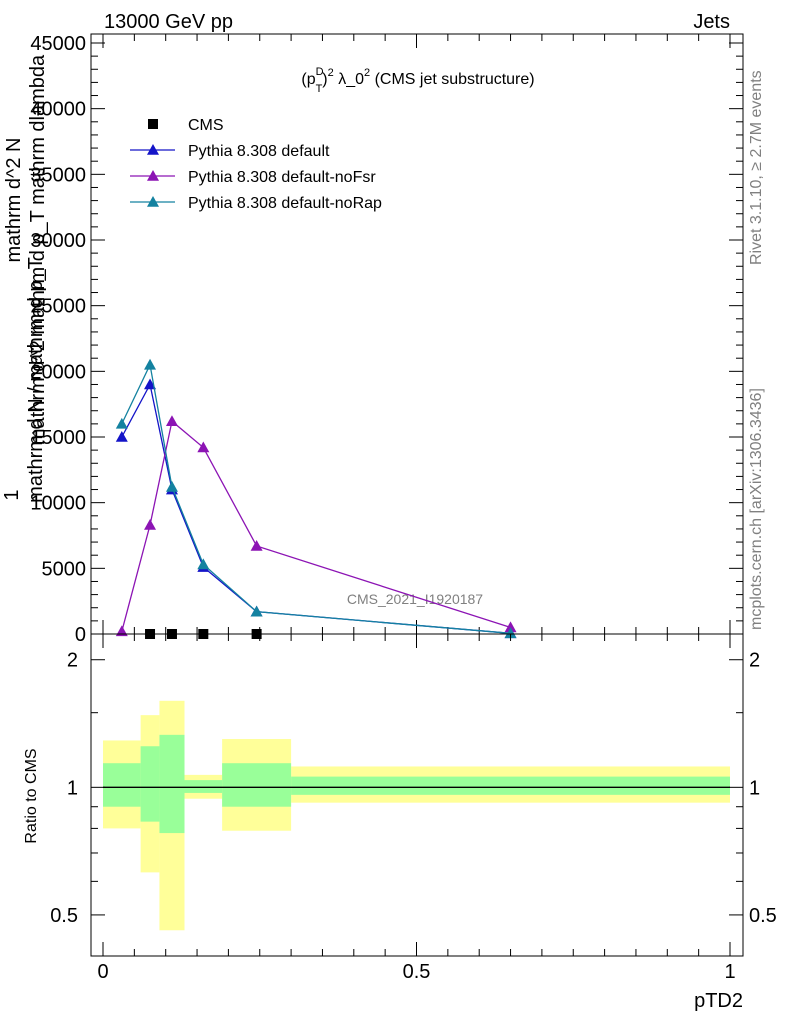 This screenshot has height=1024, width=786. What do you see at coordinates (729, 972) in the screenshot?
I see `x-tick-label: 1` at bounding box center [729, 972].